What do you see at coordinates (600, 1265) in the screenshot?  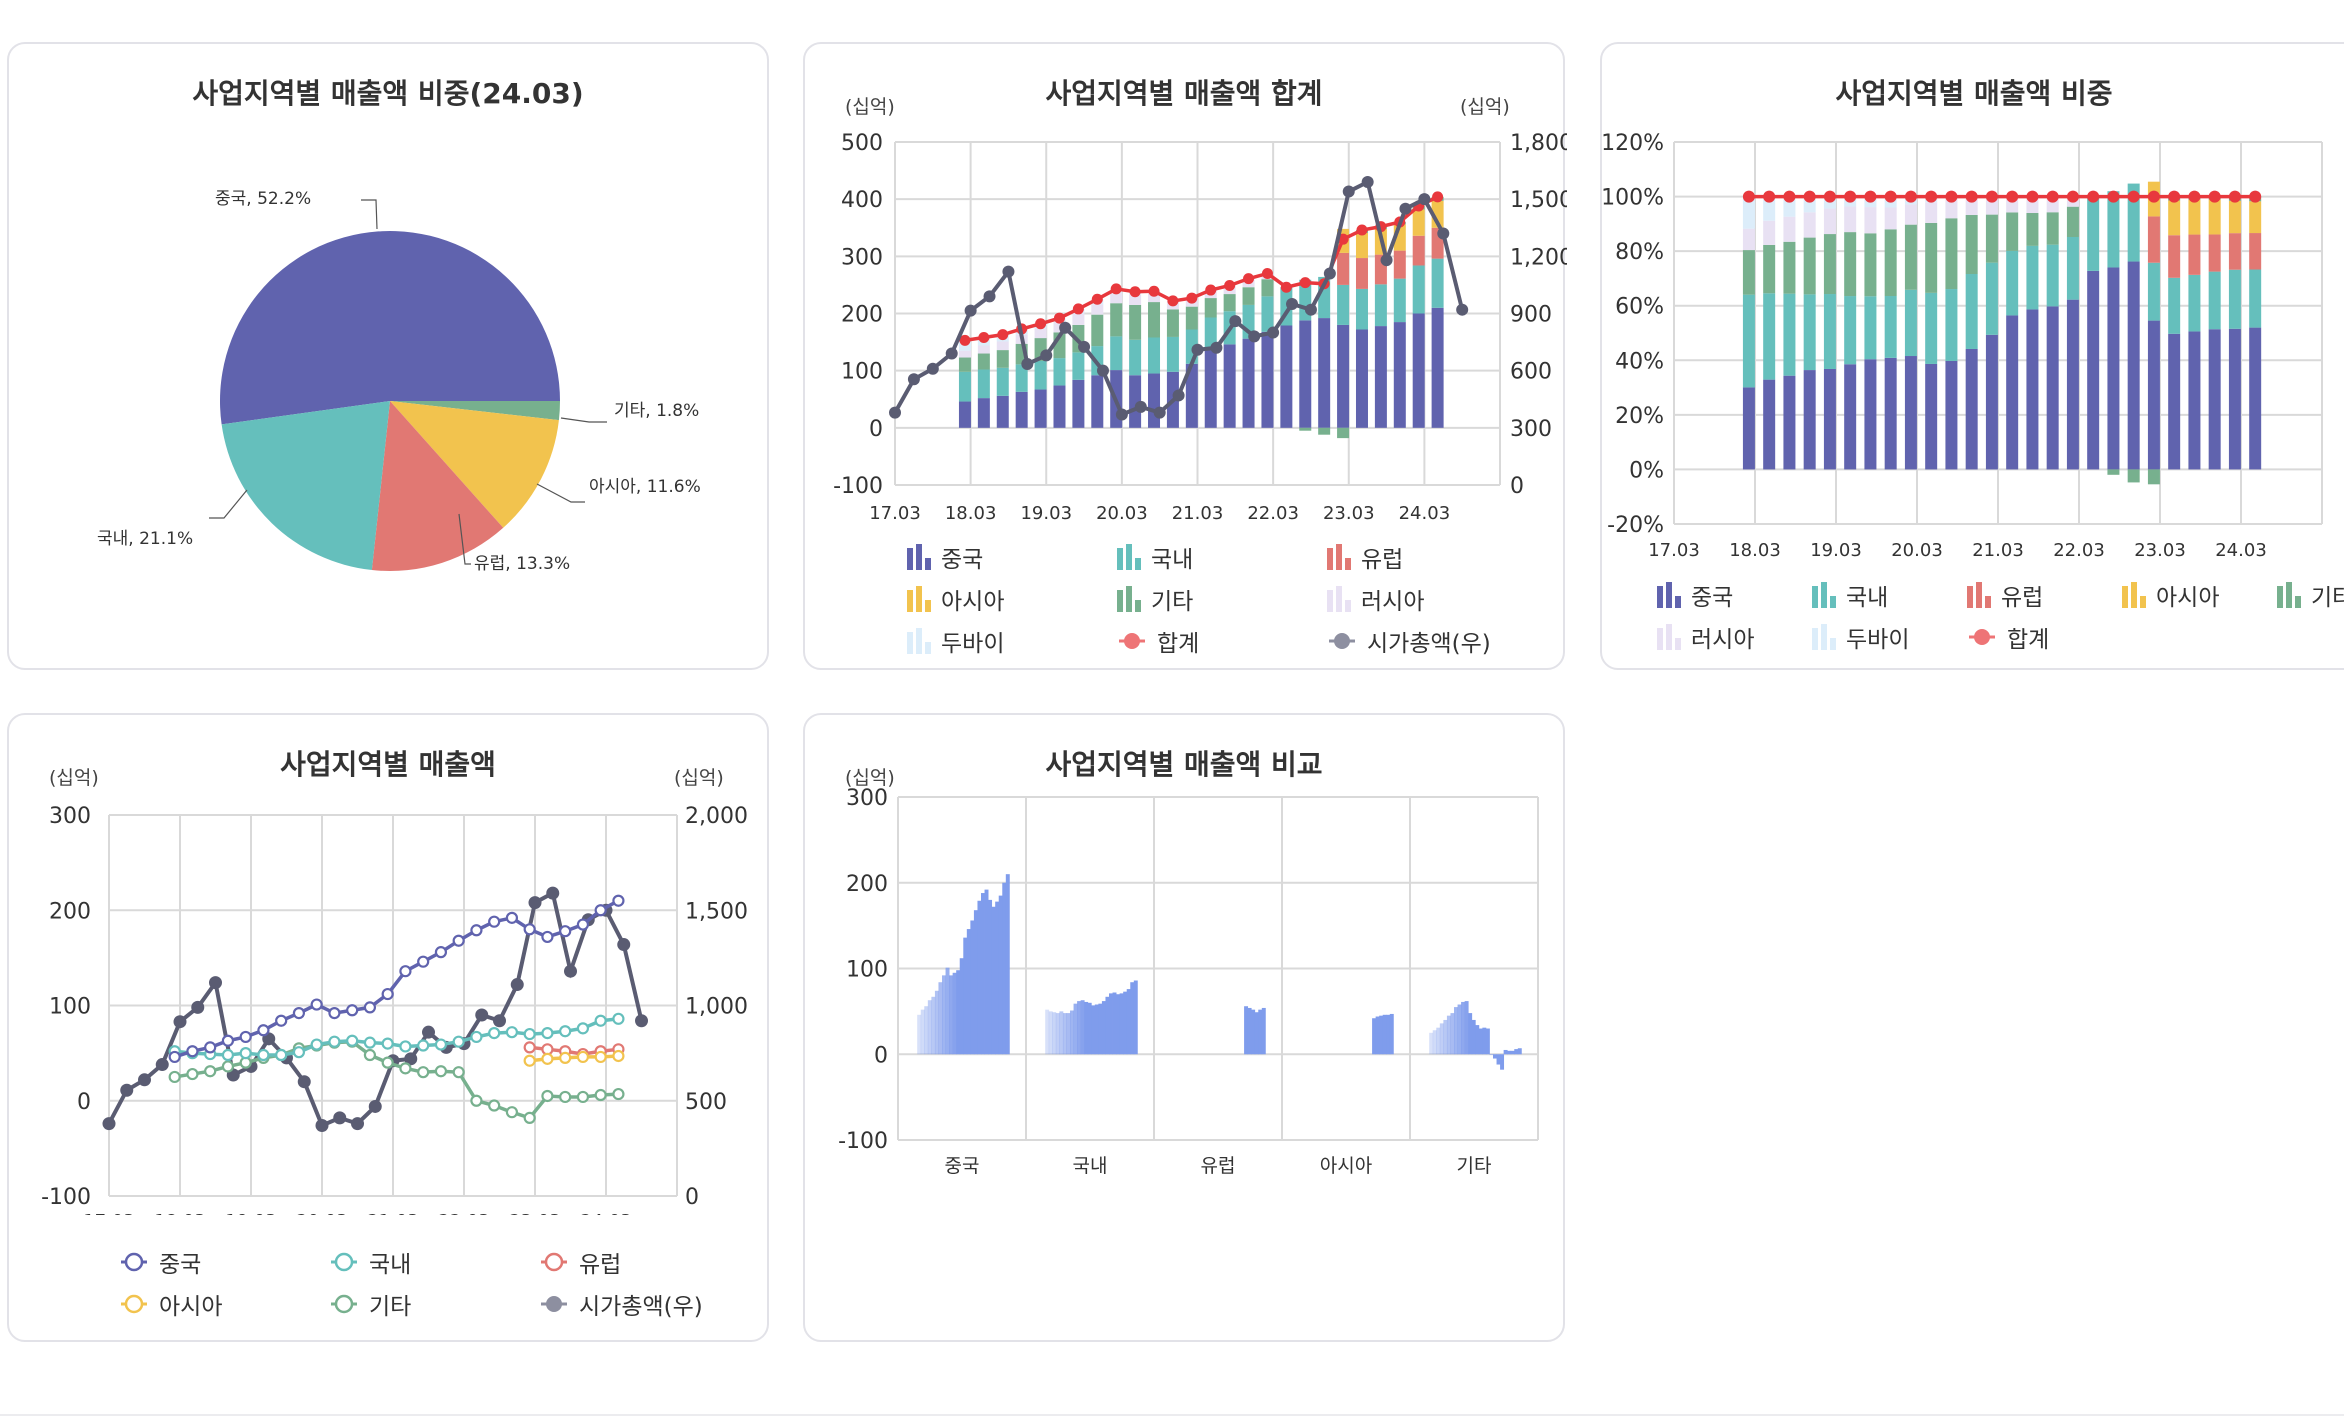 I see `legend-label: 유럽` at bounding box center [600, 1265].